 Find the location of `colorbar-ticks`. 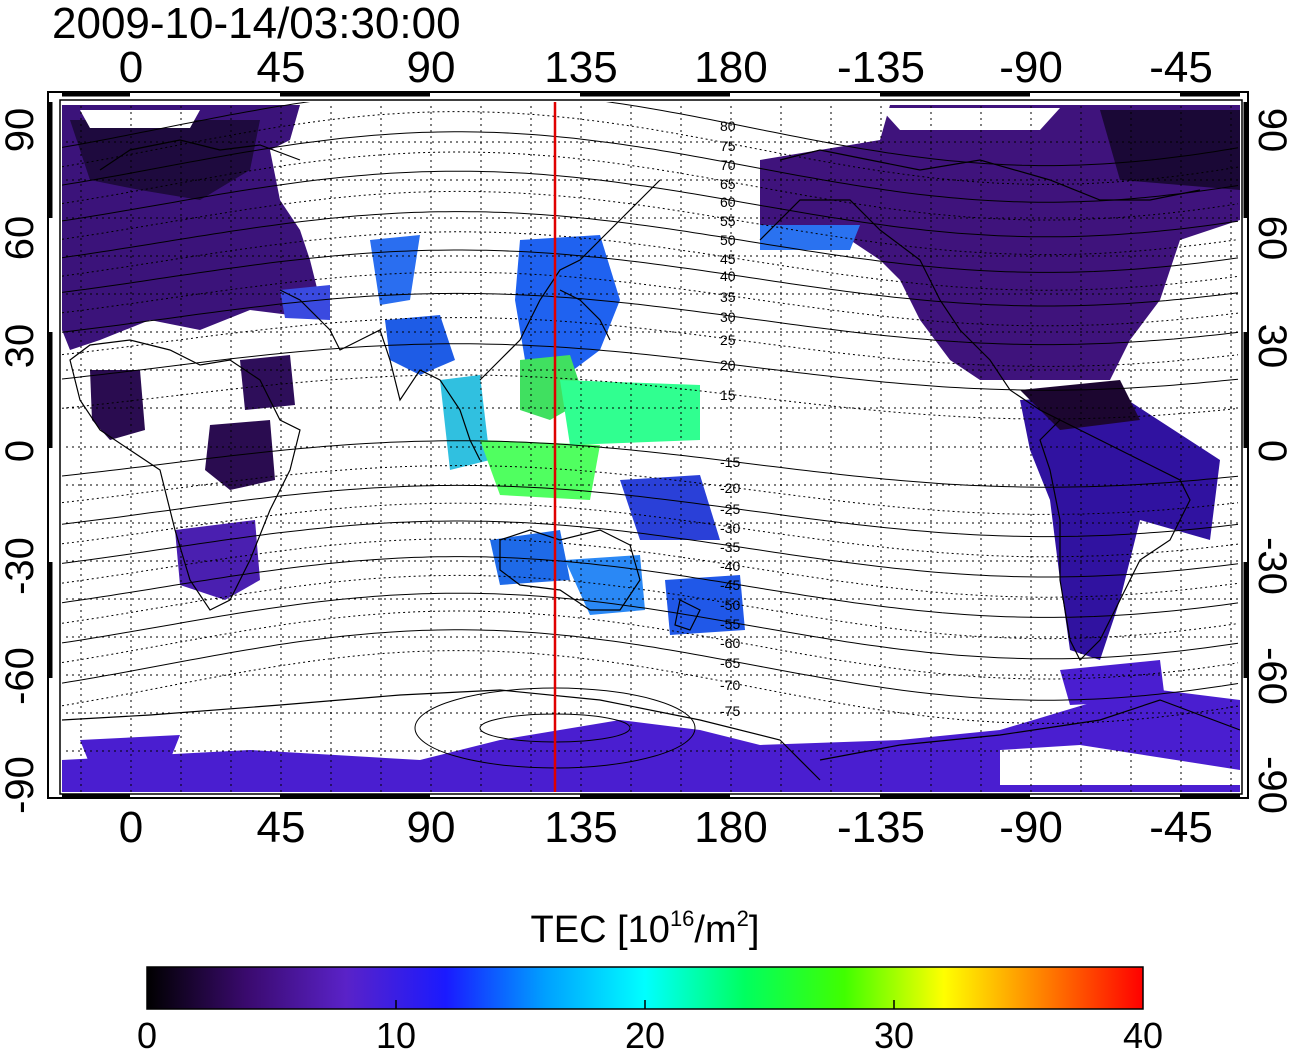

colorbar-ticks is located at coordinates (645, 1004).